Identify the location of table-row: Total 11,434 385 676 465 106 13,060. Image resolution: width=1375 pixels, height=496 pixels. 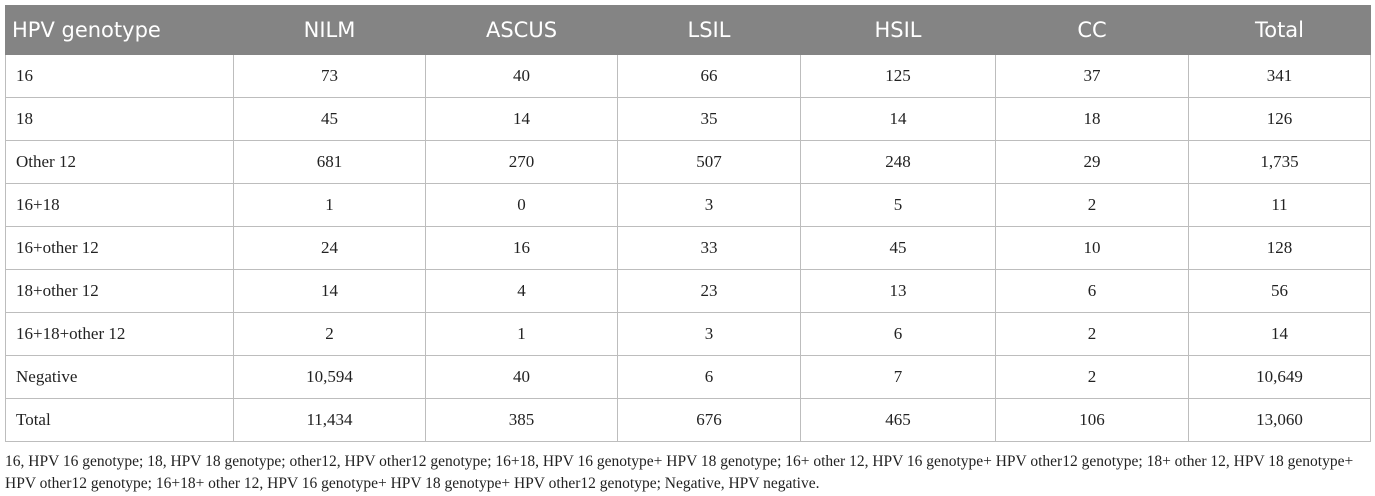
(688, 420).